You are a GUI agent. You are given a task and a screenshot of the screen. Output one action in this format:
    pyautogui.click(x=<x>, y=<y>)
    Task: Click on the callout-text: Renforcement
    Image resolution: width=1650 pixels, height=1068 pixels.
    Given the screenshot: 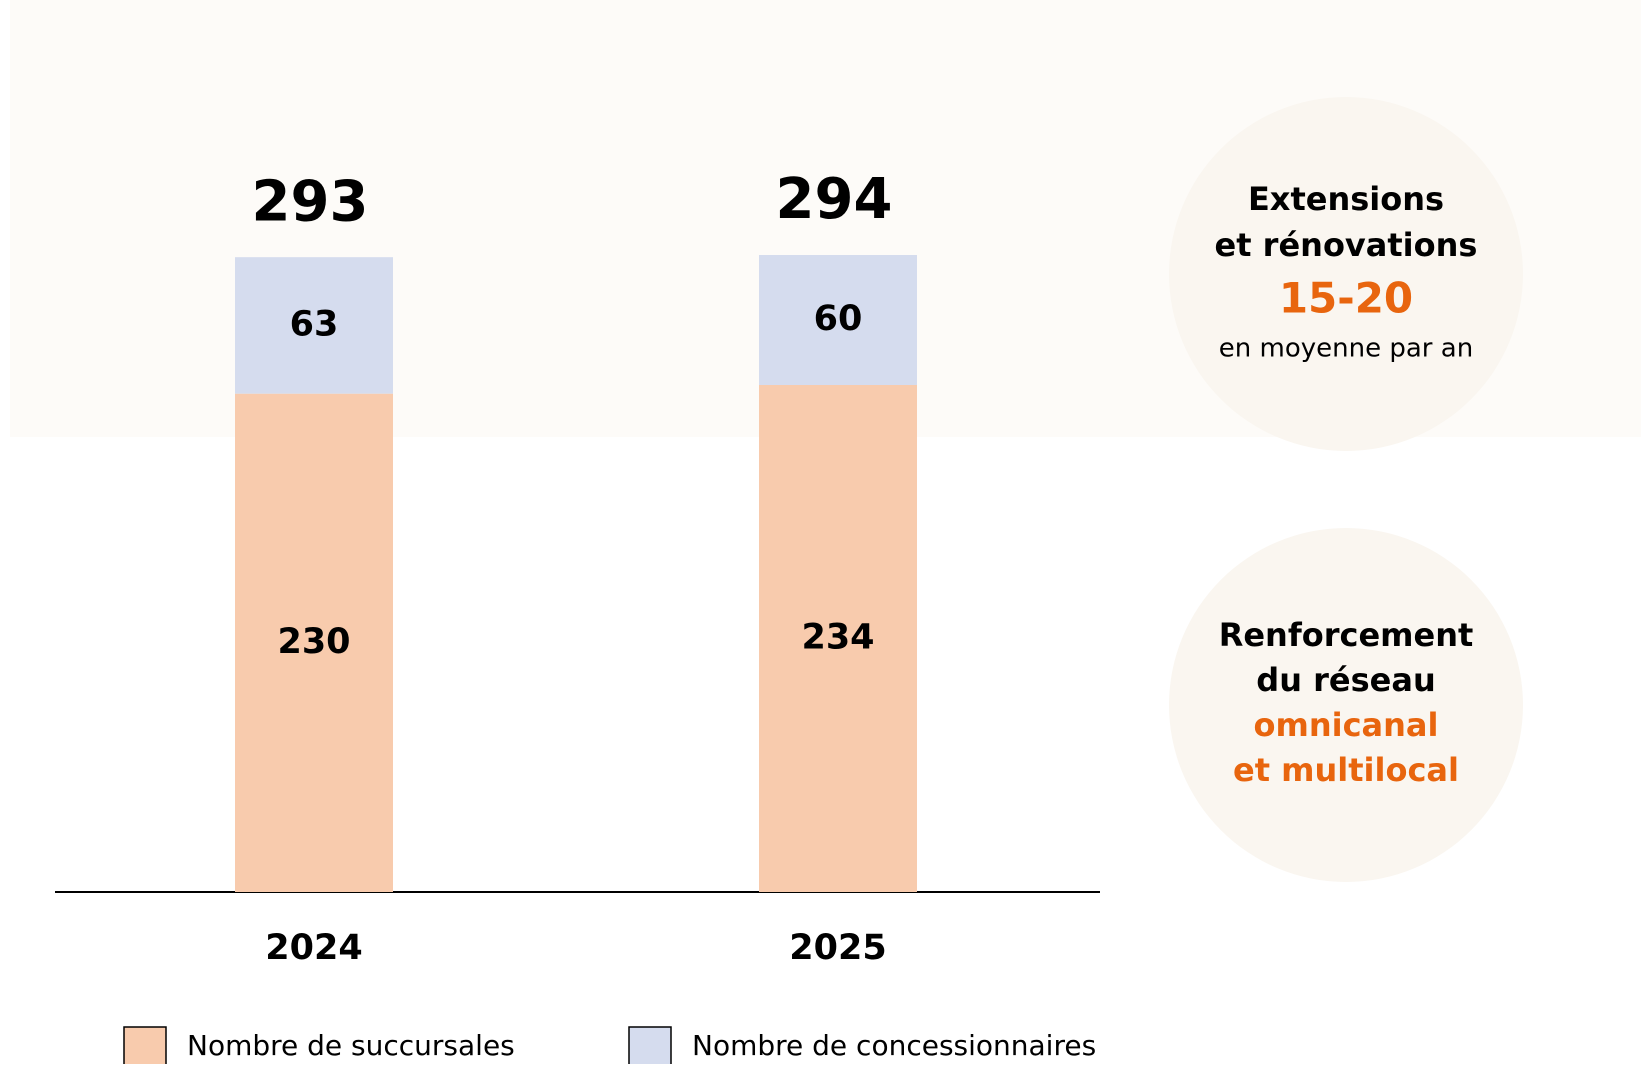 What is the action you would take?
    pyautogui.click(x=1346, y=635)
    